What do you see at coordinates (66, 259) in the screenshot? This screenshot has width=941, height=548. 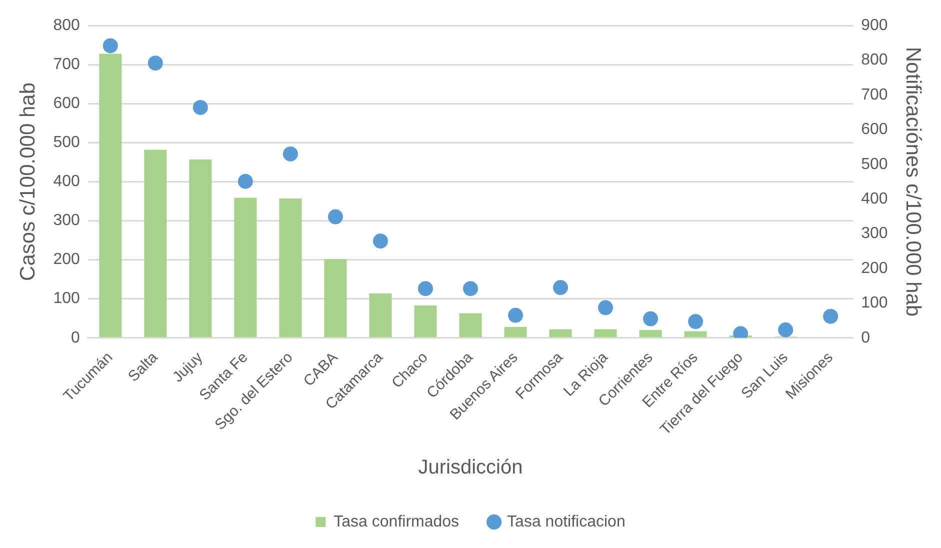 I see `y-tick-label: 200` at bounding box center [66, 259].